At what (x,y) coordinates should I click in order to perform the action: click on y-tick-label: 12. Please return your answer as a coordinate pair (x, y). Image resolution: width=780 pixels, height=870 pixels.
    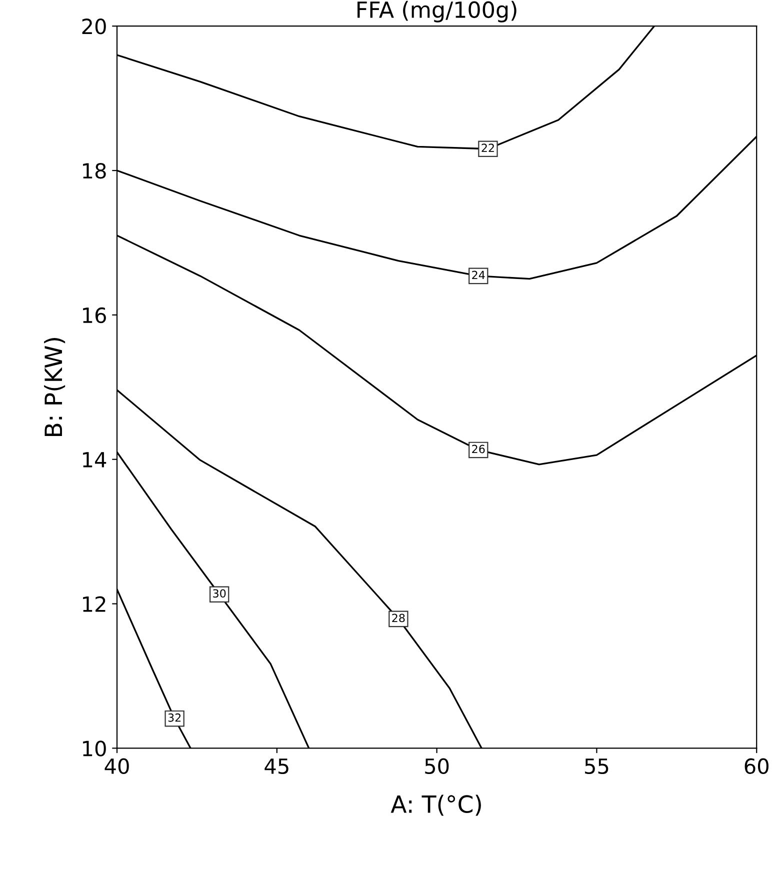
    Looking at the image, I should click on (94, 604).